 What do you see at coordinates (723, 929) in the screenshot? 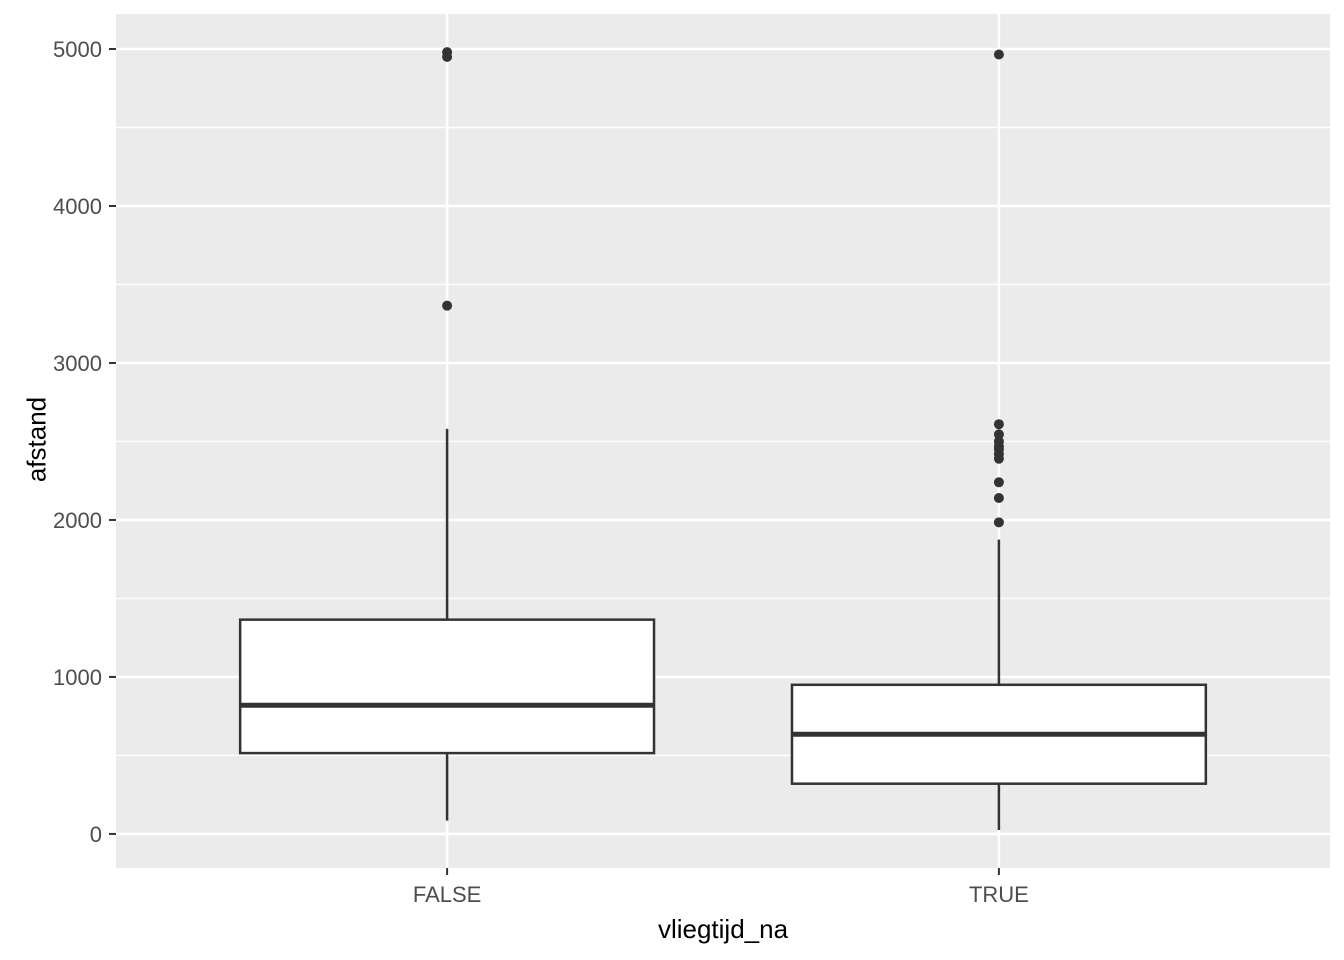
I see `x-axis-title: vliegtijd_na` at bounding box center [723, 929].